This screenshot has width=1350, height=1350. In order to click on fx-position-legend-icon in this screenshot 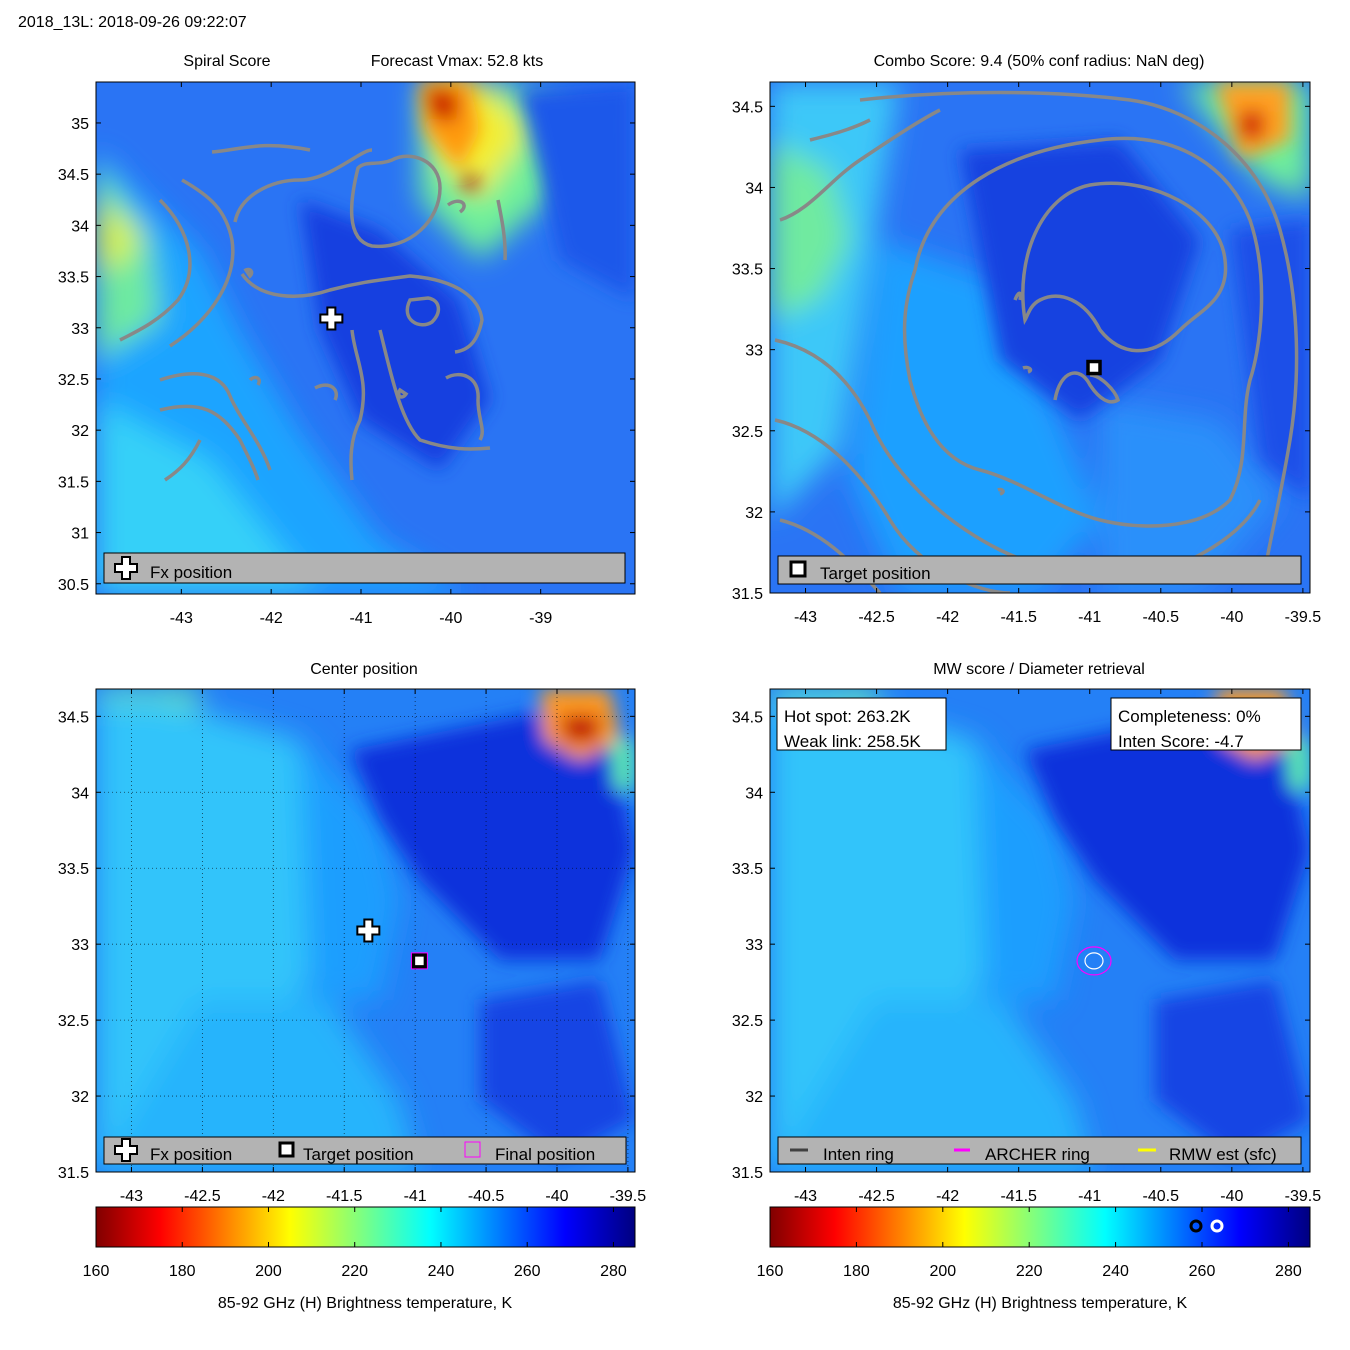, I will do `click(126, 568)`.